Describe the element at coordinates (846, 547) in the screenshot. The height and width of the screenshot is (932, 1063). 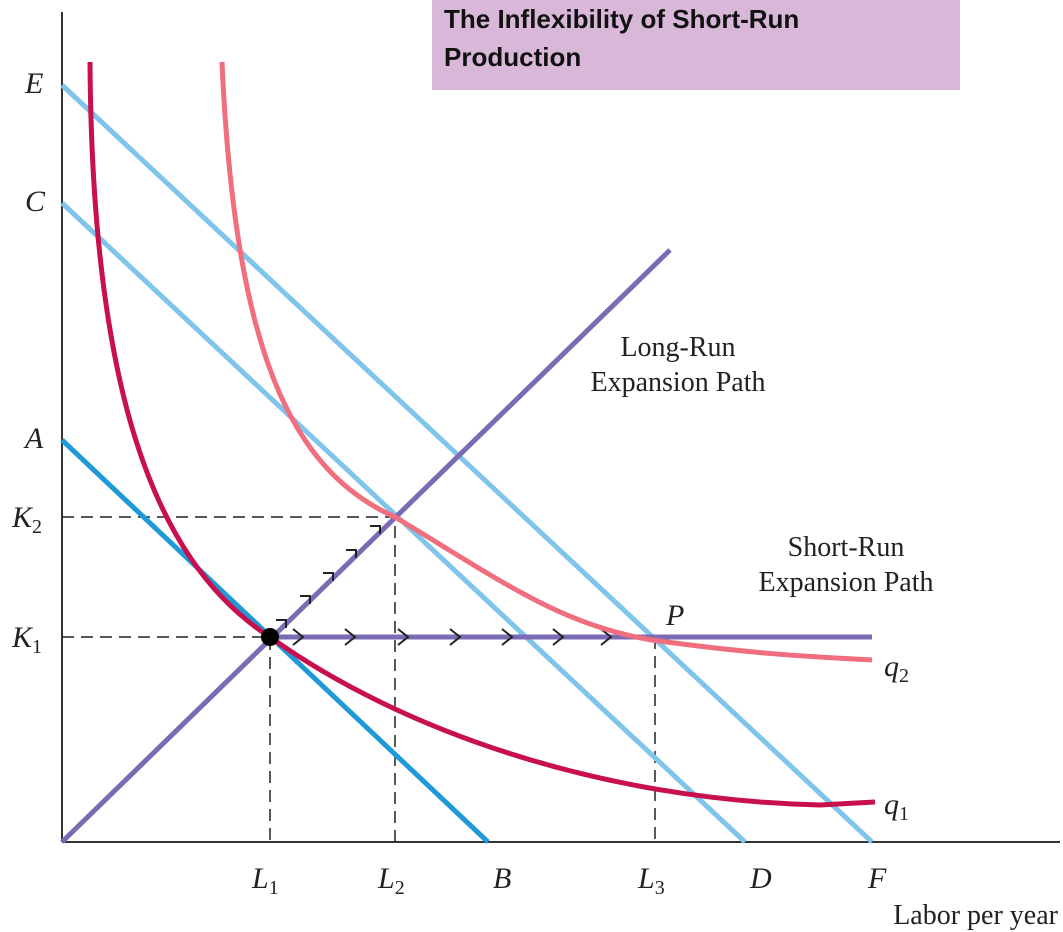
I see `short-run-label: Short-Run` at that location.